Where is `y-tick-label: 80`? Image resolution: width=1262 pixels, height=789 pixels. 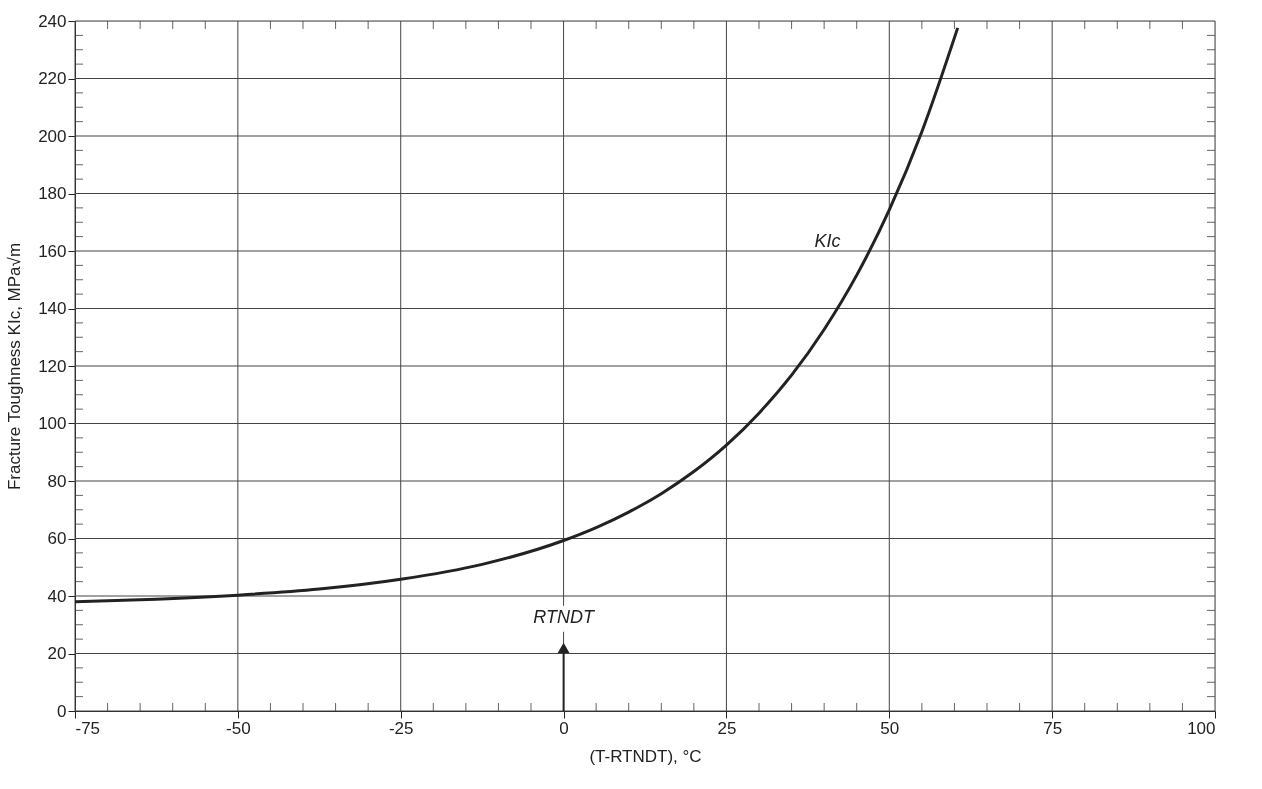
y-tick-label: 80 is located at coordinates (57, 481).